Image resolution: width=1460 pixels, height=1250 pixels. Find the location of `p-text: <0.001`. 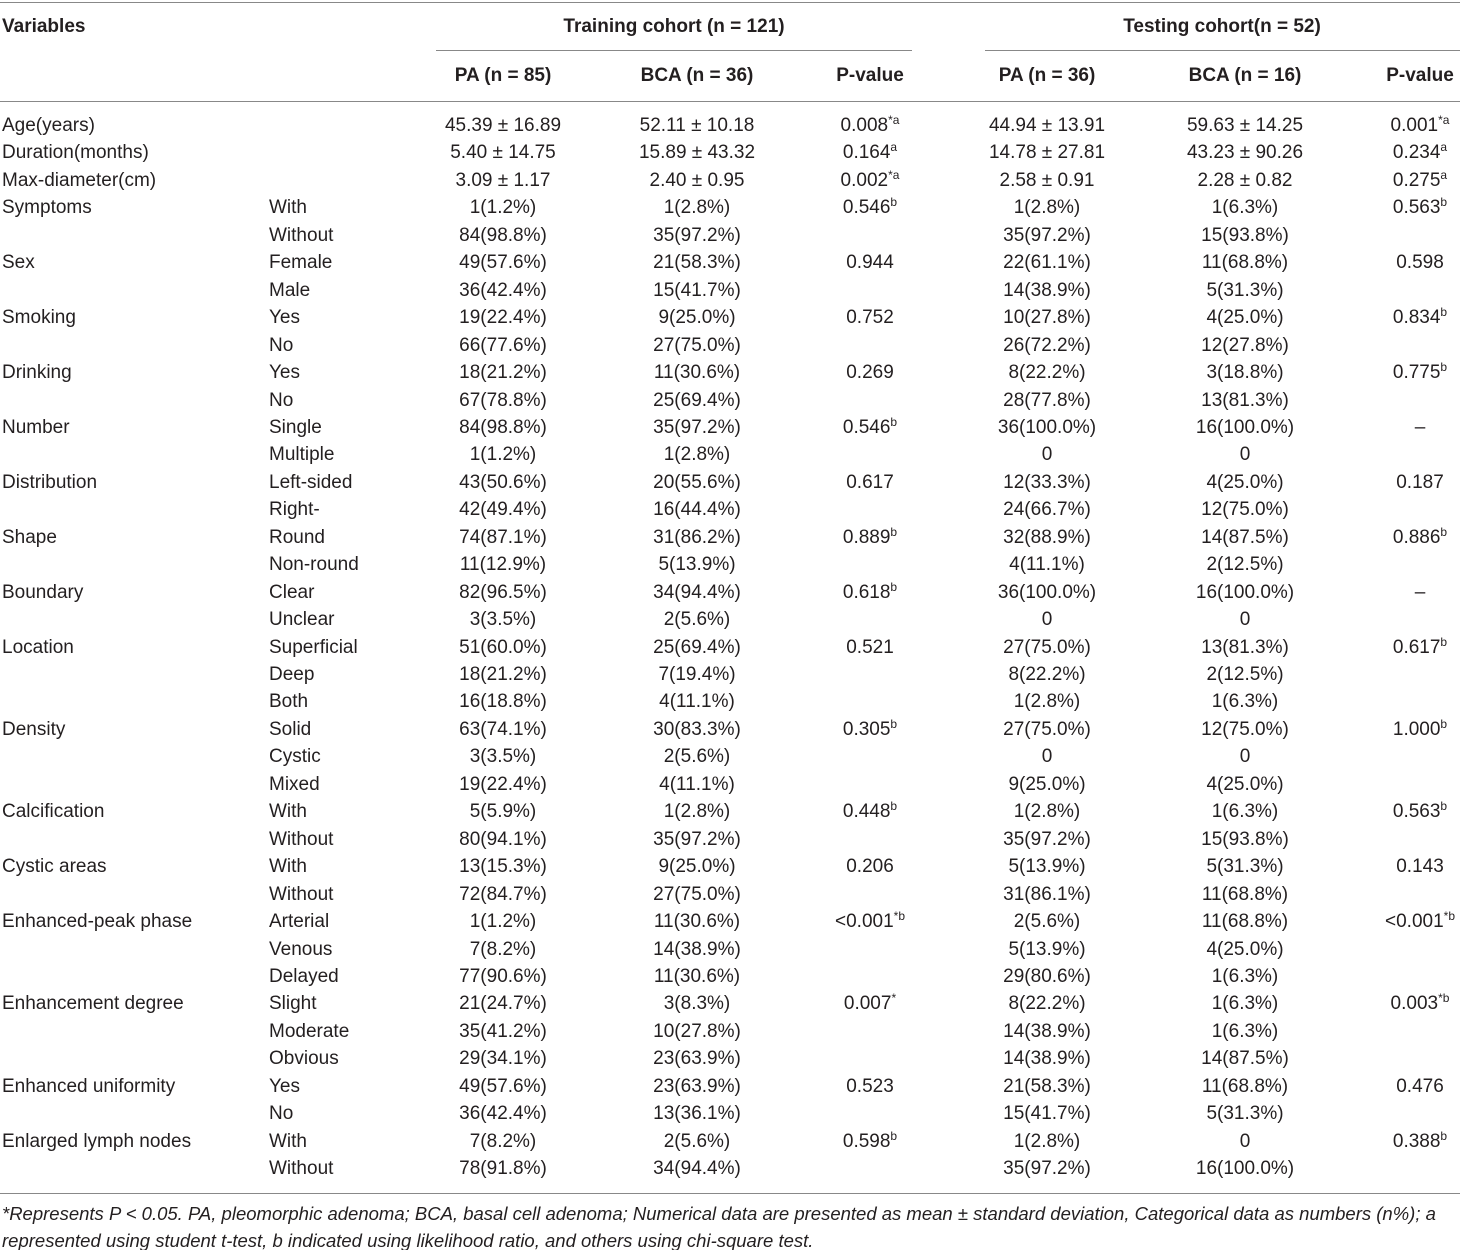

p-text: <0.001 is located at coordinates (1414, 922).